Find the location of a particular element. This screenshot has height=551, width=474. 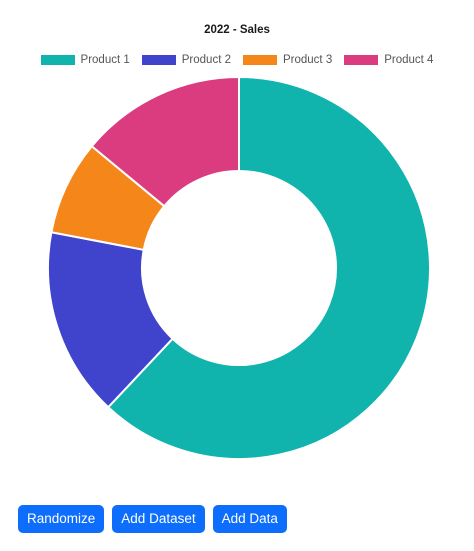

legend-item-product-2: Product 2 is located at coordinates (186, 60).